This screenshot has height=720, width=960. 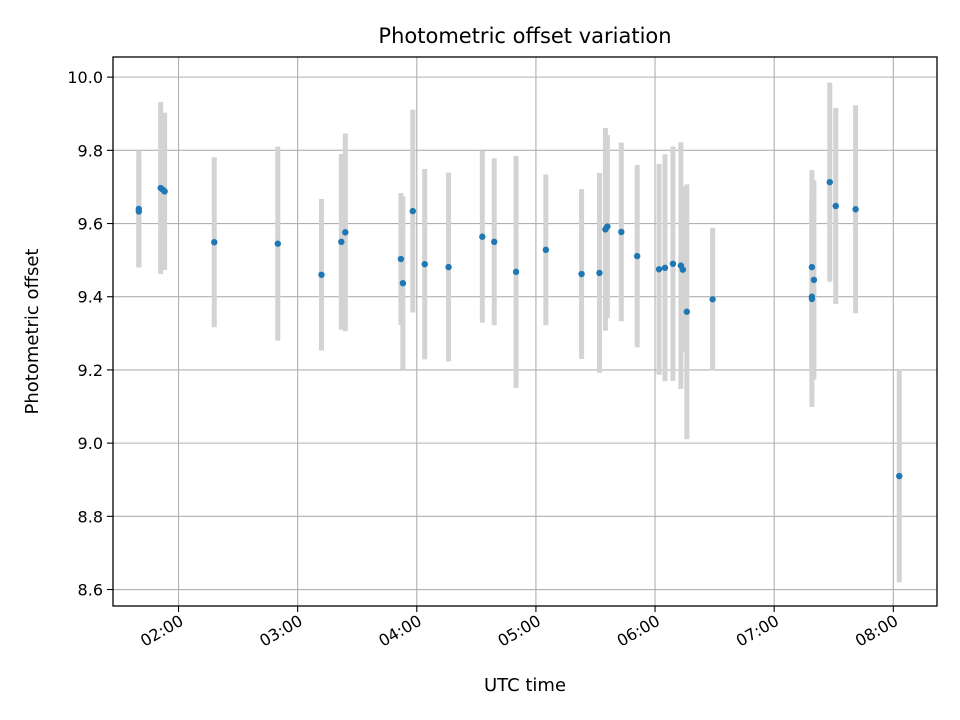 I want to click on y-axis-title: Photometric offset, so click(x=32, y=332).